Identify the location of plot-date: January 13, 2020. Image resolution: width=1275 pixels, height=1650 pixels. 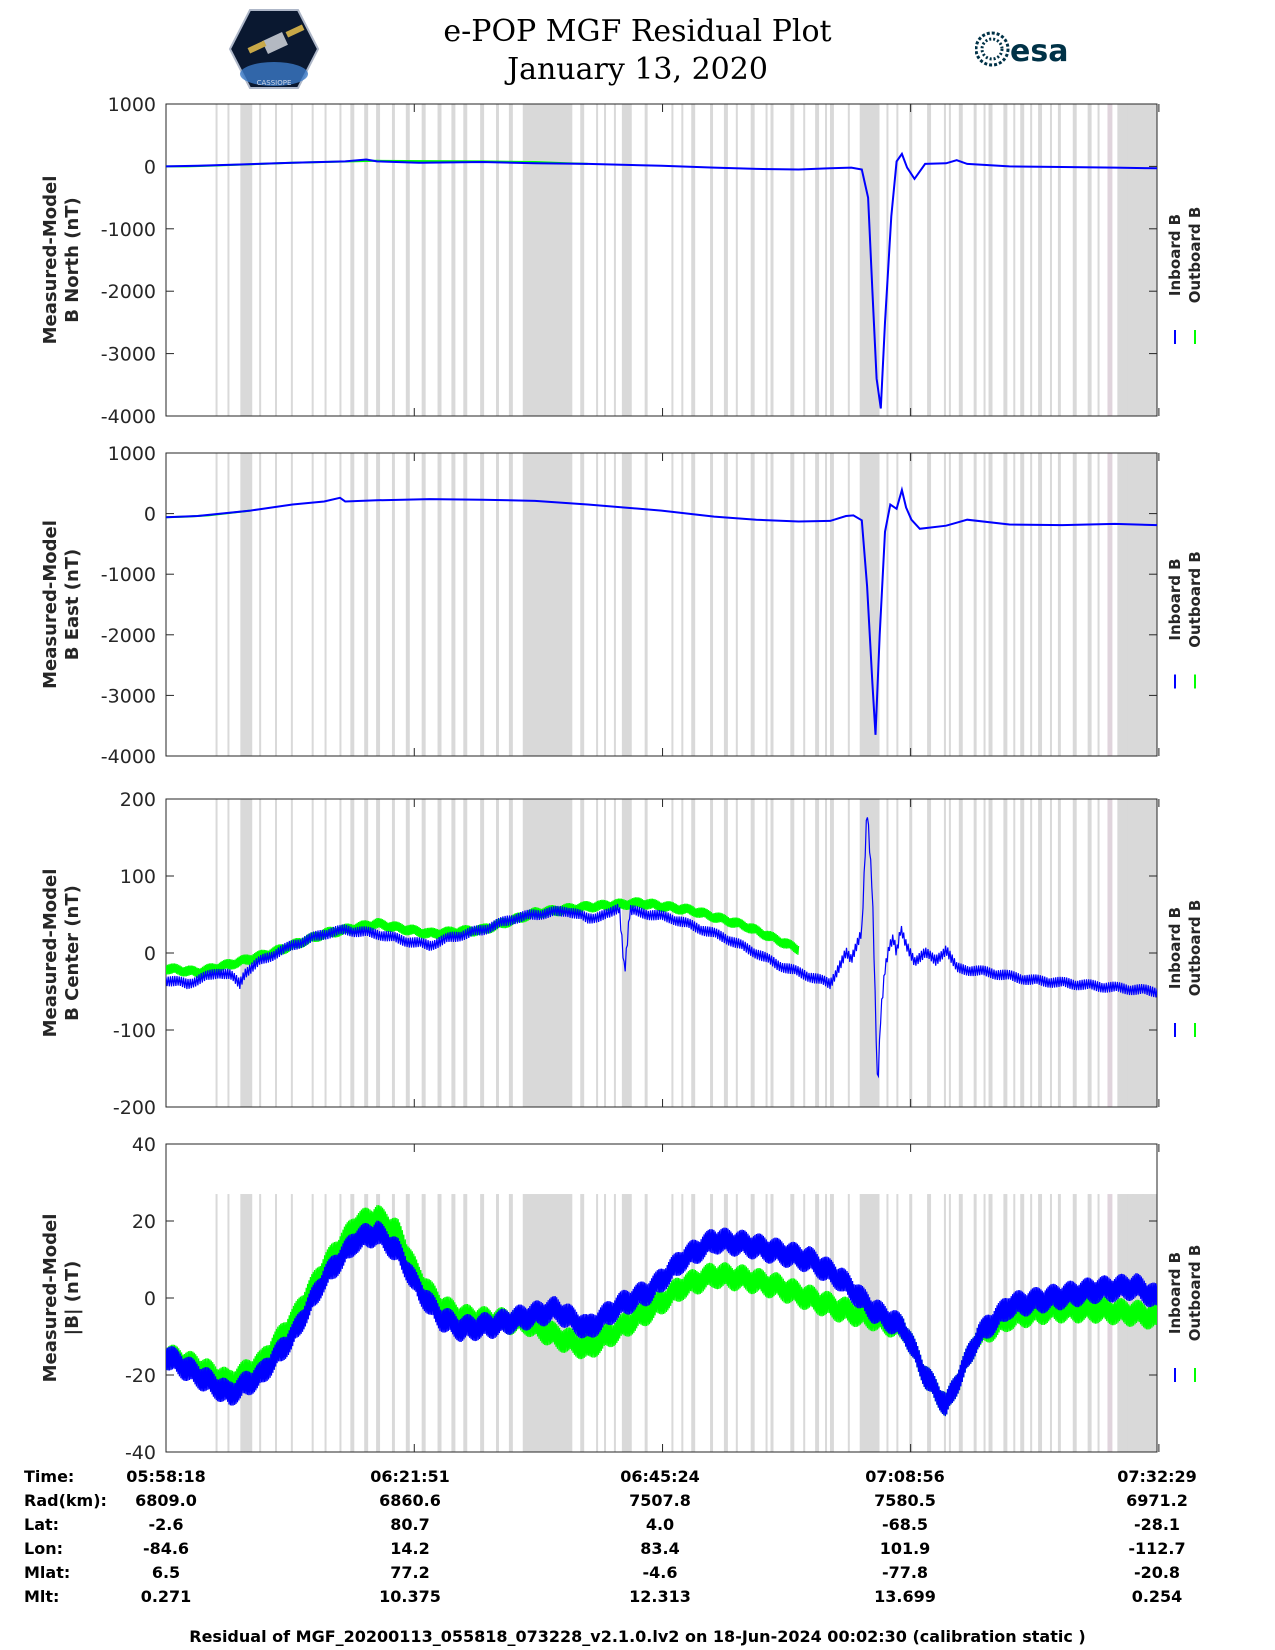
(637, 69).